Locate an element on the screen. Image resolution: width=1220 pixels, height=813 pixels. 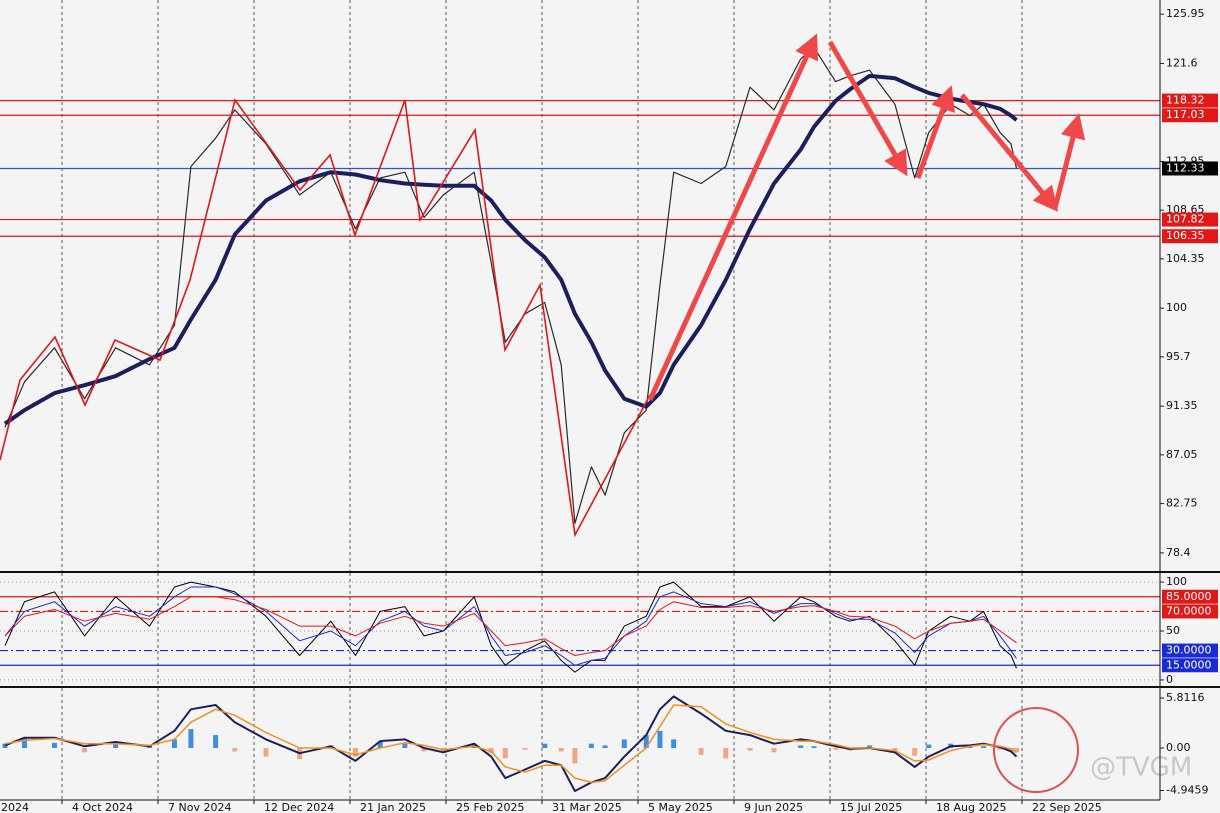
level-label: 30.0000 is located at coordinates (1189, 650).